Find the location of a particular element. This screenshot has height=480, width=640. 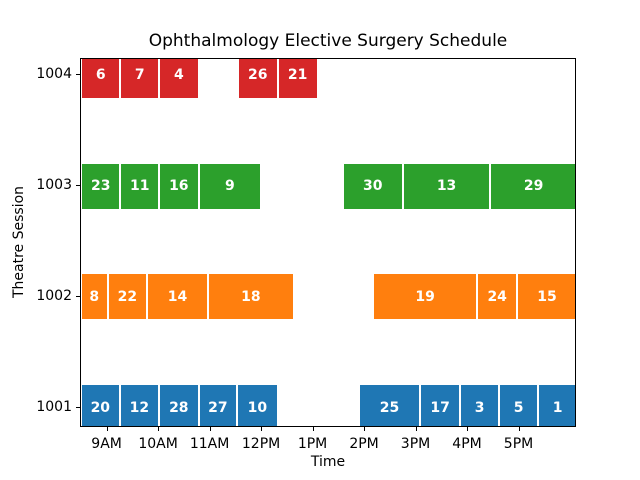

case-segment: 22 is located at coordinates (127, 296).